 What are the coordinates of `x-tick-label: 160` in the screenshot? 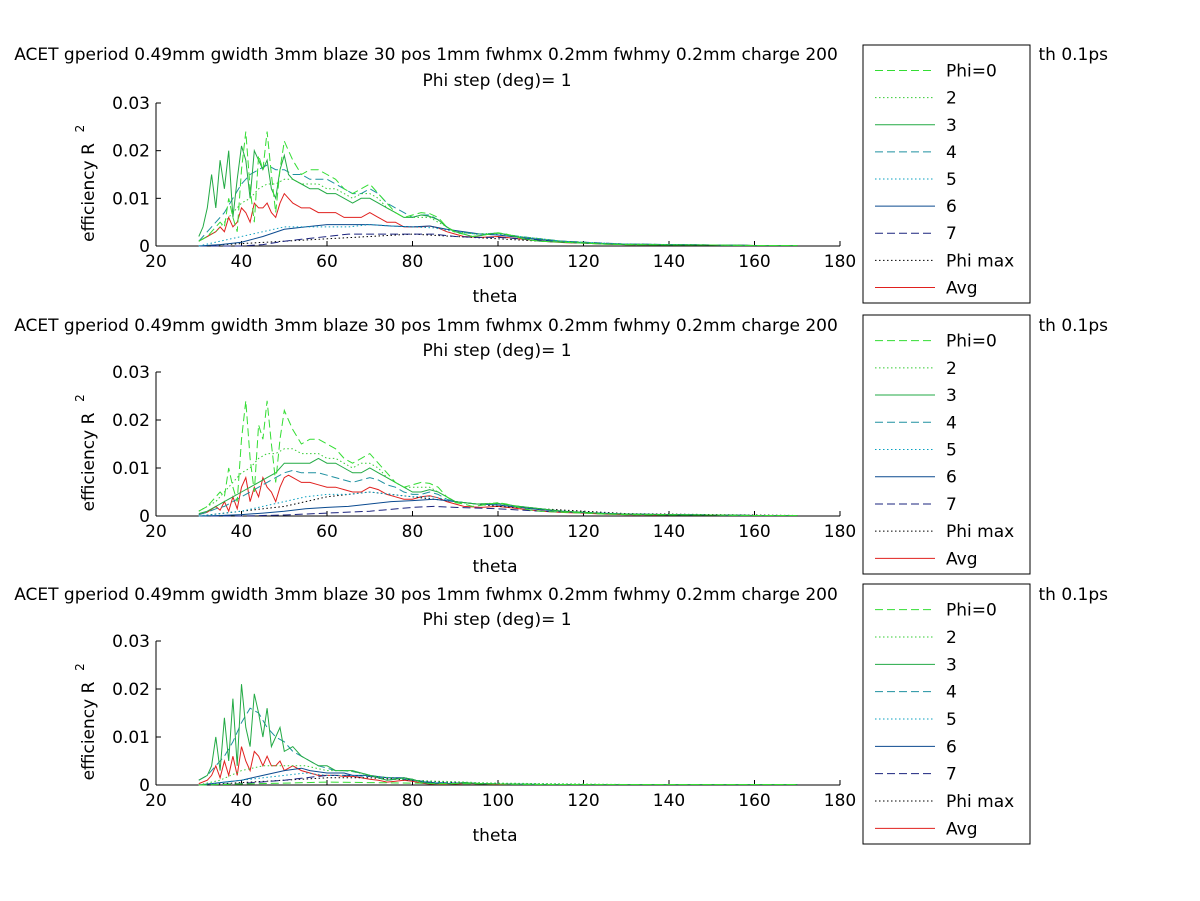 It's located at (754, 262).